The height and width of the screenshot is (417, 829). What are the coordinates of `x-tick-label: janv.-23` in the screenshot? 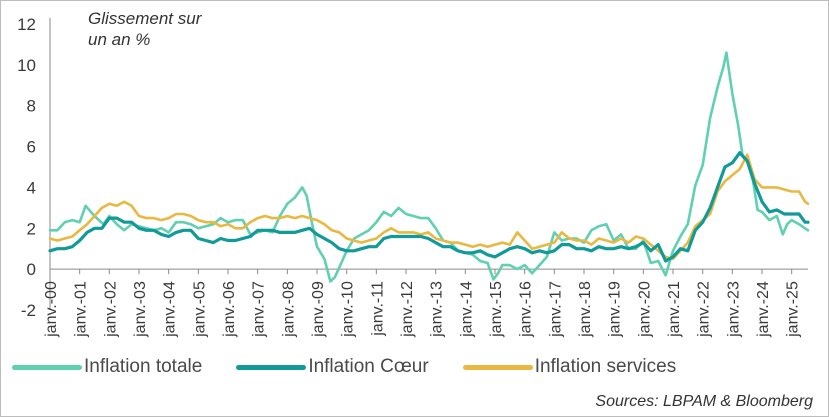 It's located at (733, 309).